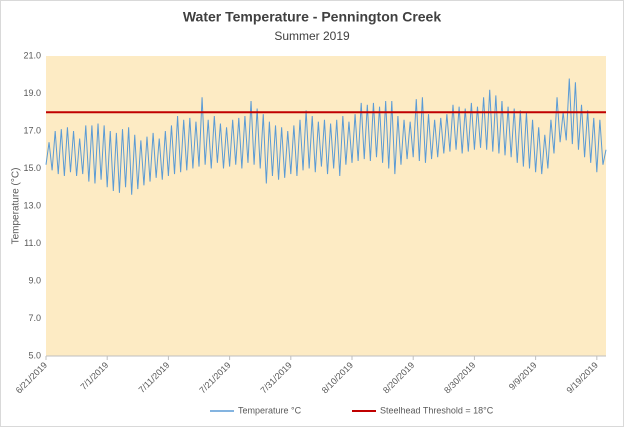 The image size is (624, 427). I want to click on y-tick-label: 11.0, so click(32, 243).